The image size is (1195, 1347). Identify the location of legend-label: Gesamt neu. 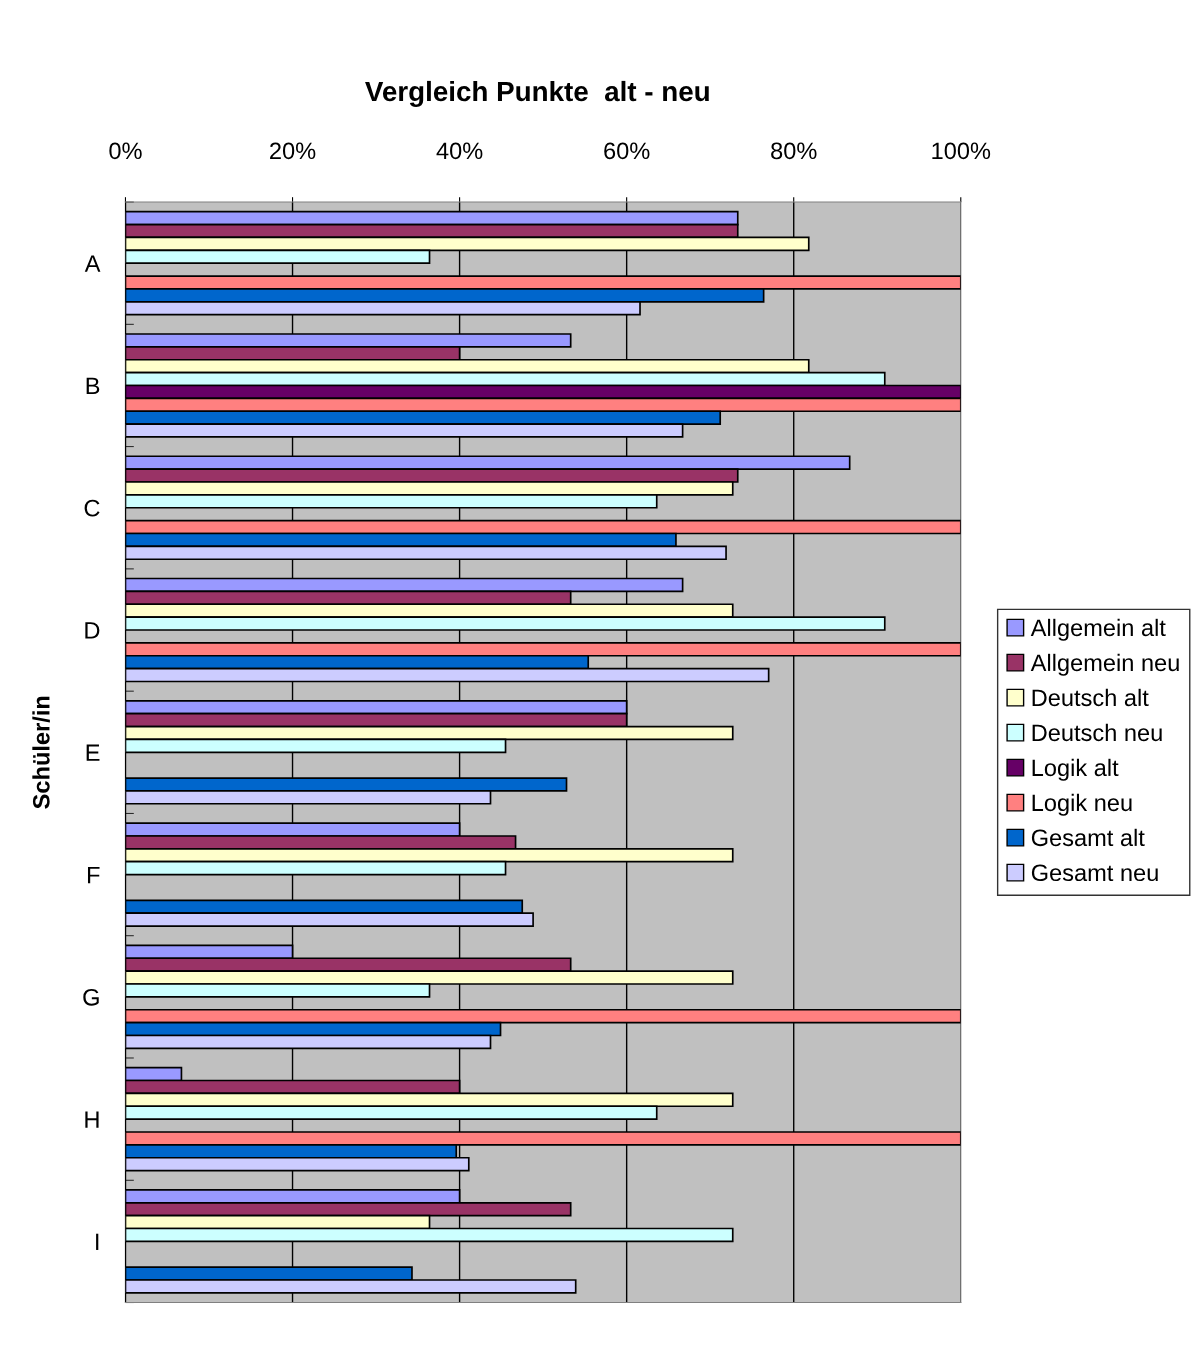
(1094, 873).